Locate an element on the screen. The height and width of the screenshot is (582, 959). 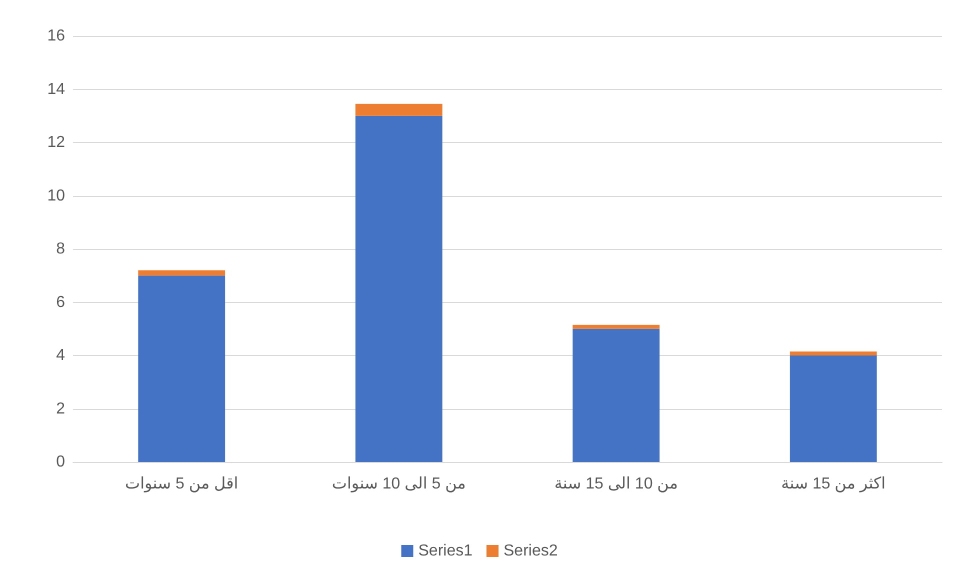
x-tick-label: اقل من 5 سنوات is located at coordinates (181, 484).